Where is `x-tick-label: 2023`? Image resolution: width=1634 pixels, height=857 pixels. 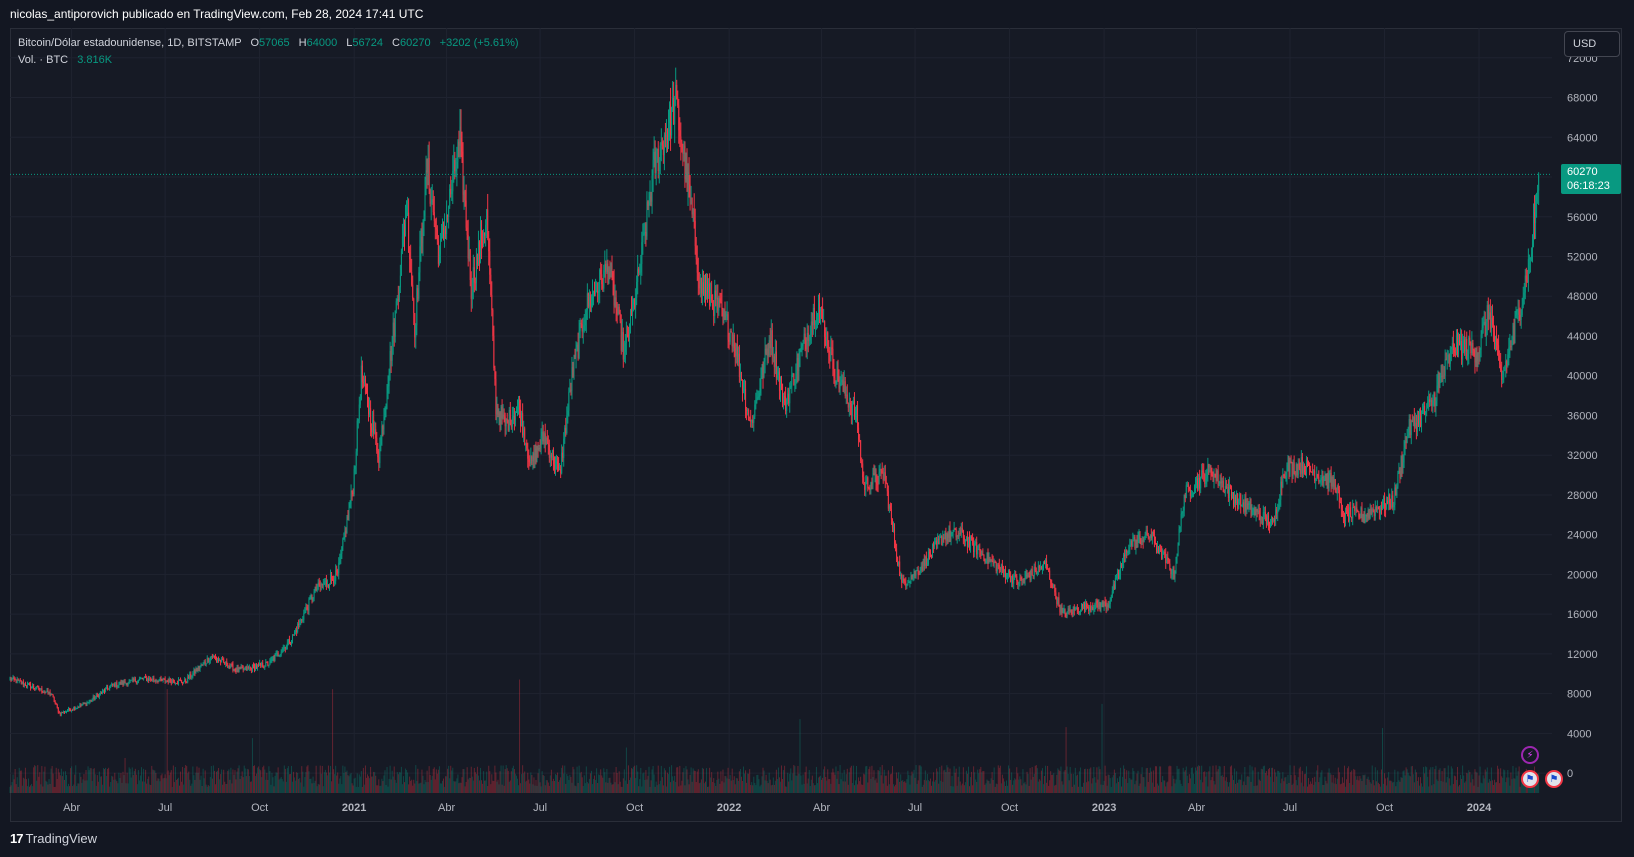 x-tick-label: 2023 is located at coordinates (1104, 808).